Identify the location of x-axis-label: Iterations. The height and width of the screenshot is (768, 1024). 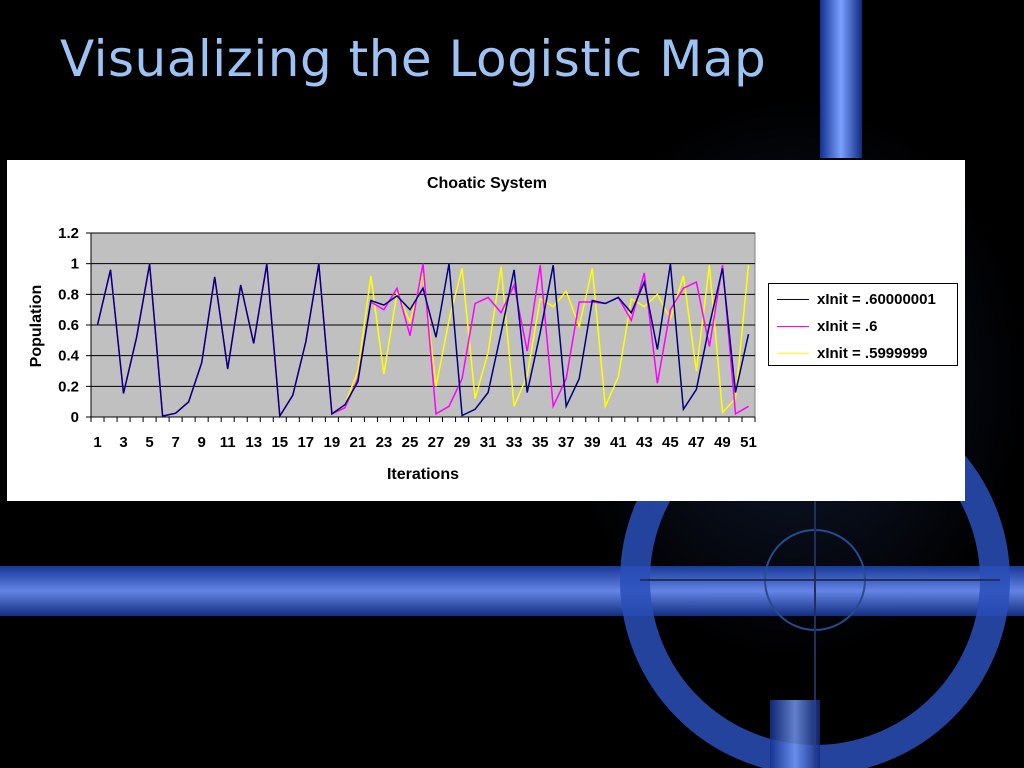
(423, 474).